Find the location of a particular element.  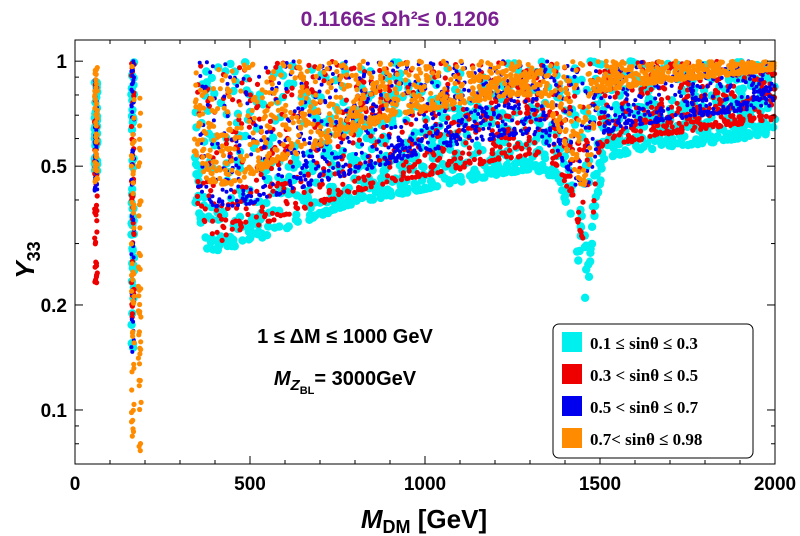

x-tick-label: 2000 is located at coordinates (775, 484).